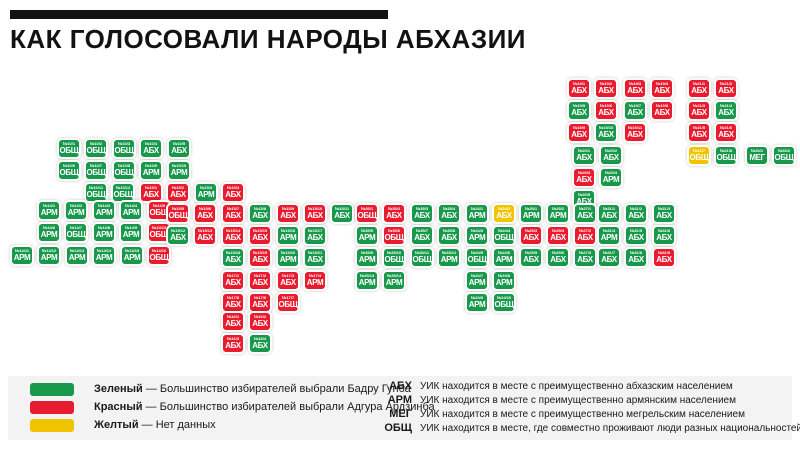 The width and height of the screenshot is (800, 450). What do you see at coordinates (233, 230) in the screenshot?
I see `uik-number: №15/14` at bounding box center [233, 230].